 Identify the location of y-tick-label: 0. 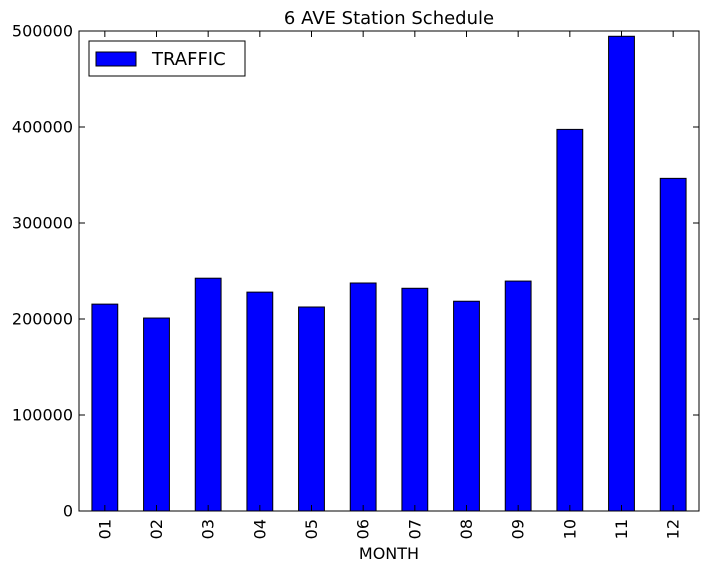
(68, 511).